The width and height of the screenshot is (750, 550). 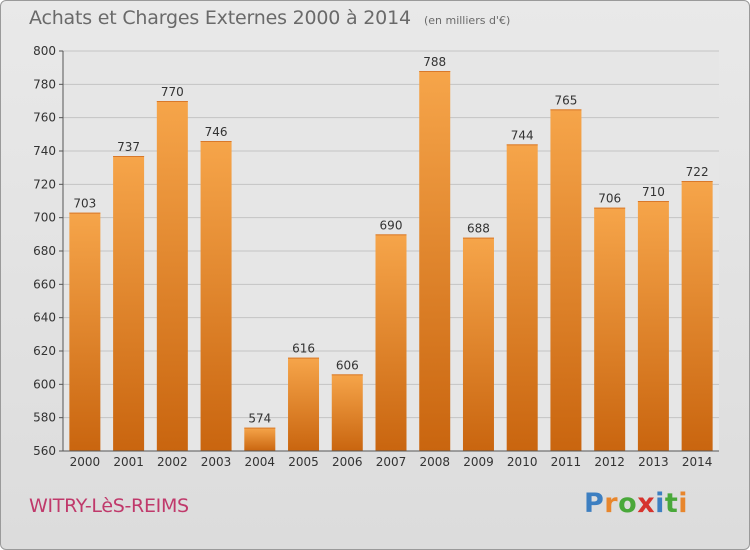 I want to click on x-tick-label: 2012, so click(x=609, y=462).